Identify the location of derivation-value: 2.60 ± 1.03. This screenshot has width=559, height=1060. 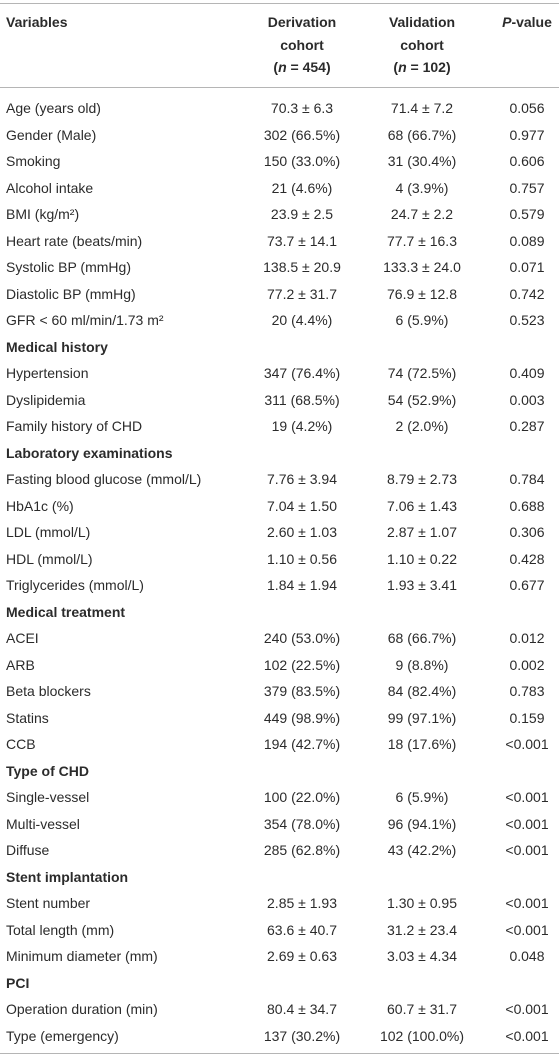
(302, 532).